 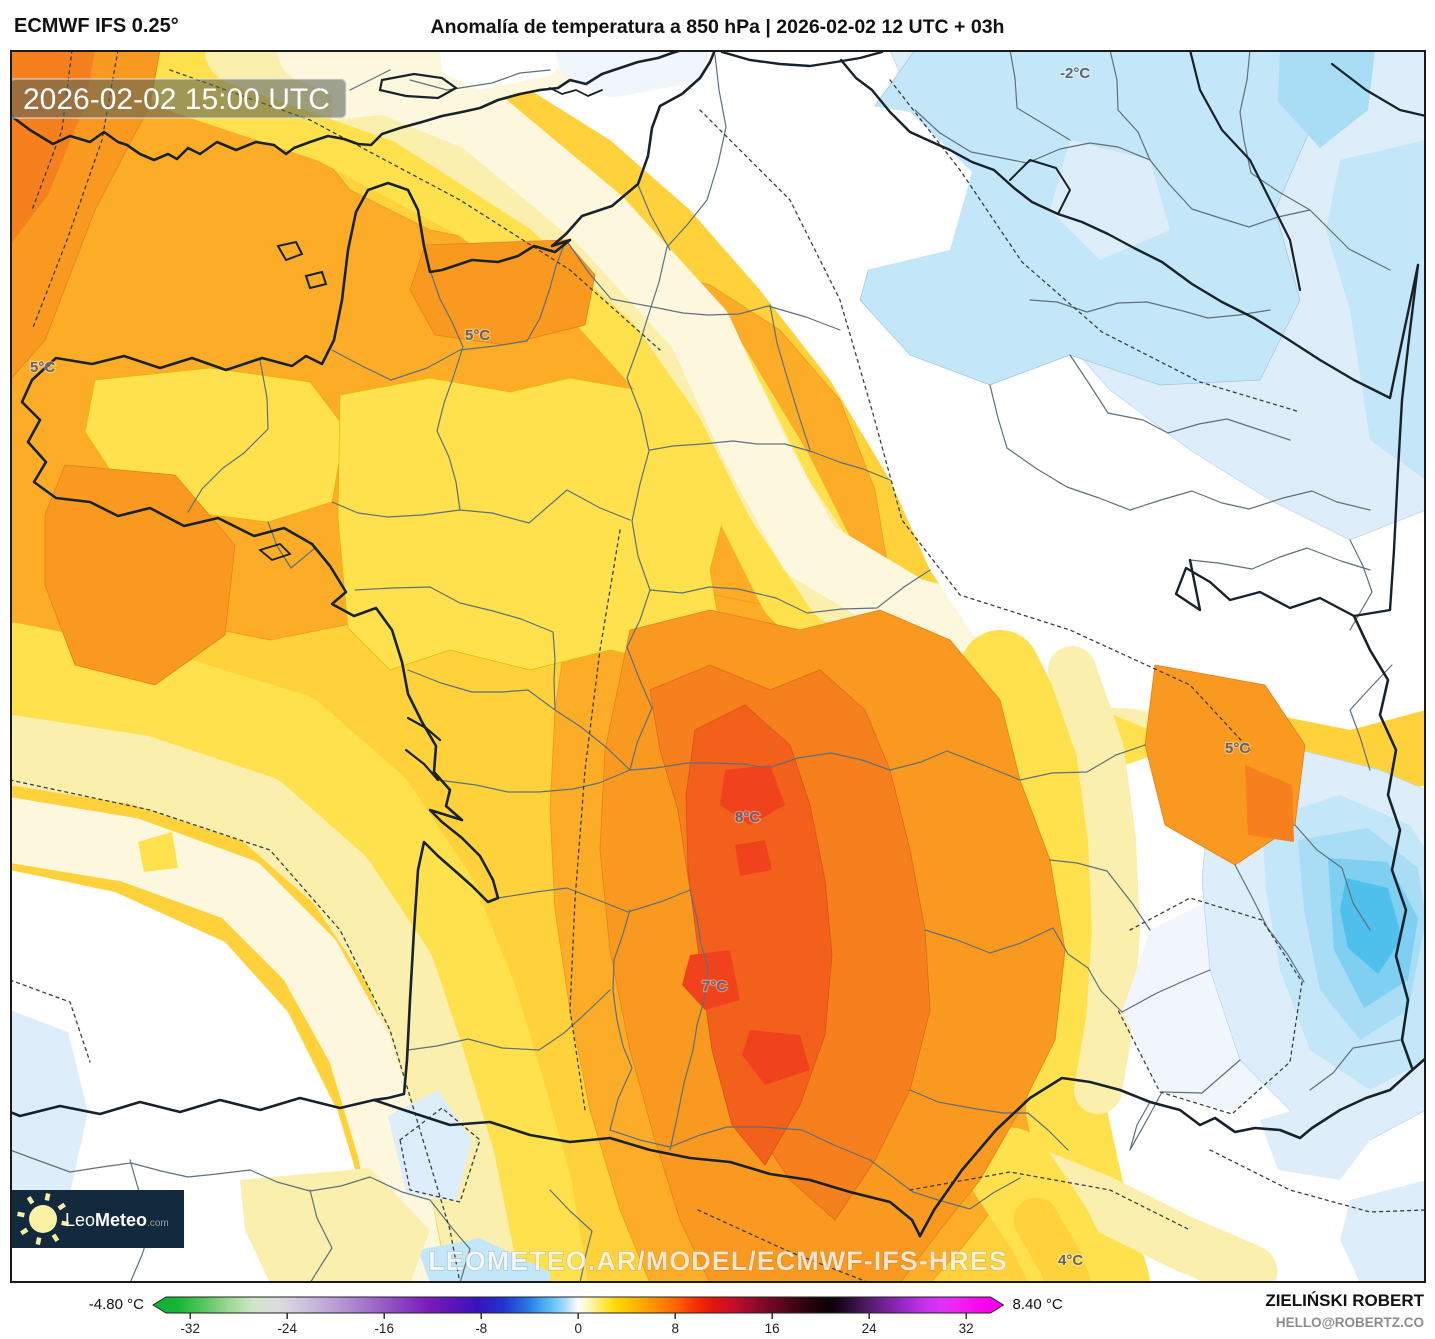 I want to click on svg-text: -16, so click(x=384, y=1328).